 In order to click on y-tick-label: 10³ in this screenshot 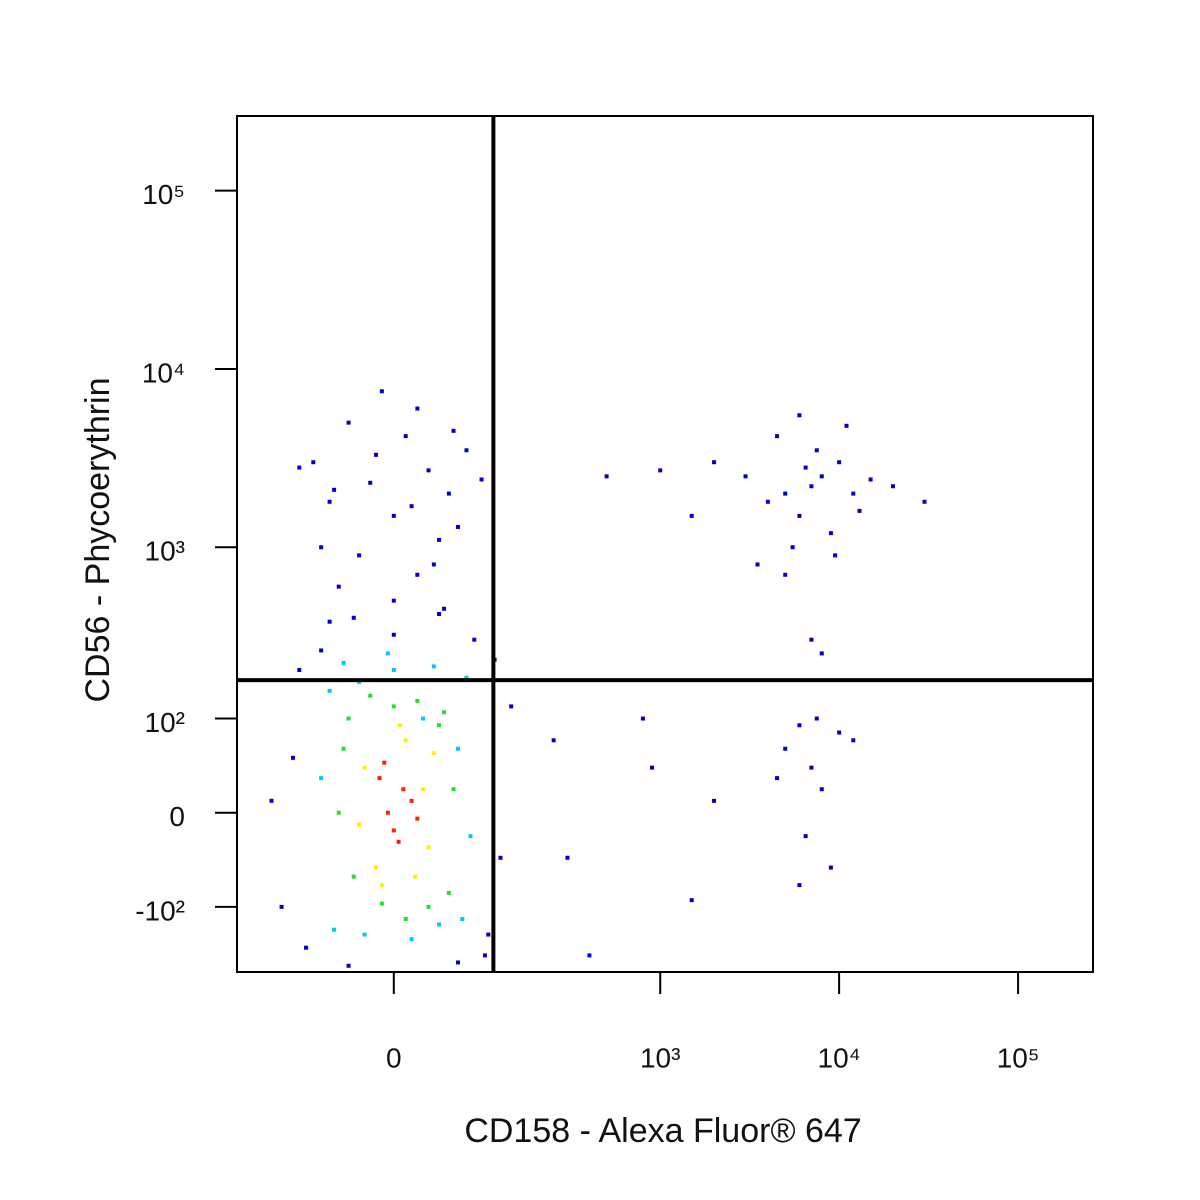, I will do `click(165, 551)`.